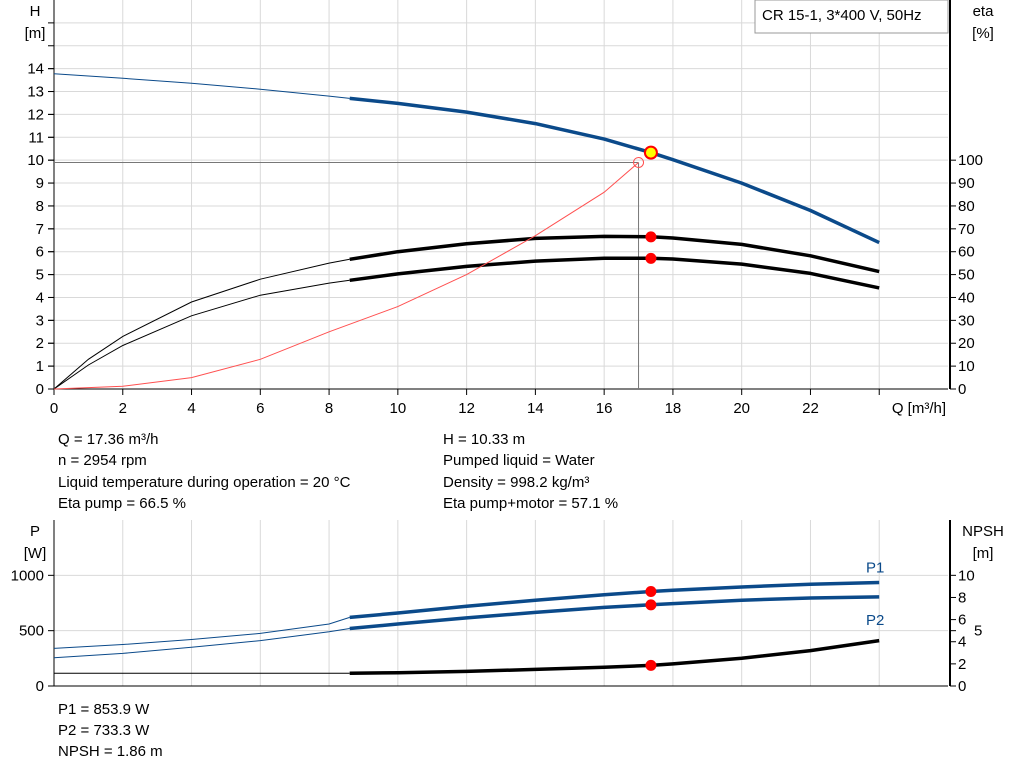 This screenshot has width=1024, height=781. What do you see at coordinates (40, 252) in the screenshot?
I see `y-tick-label: 6` at bounding box center [40, 252].